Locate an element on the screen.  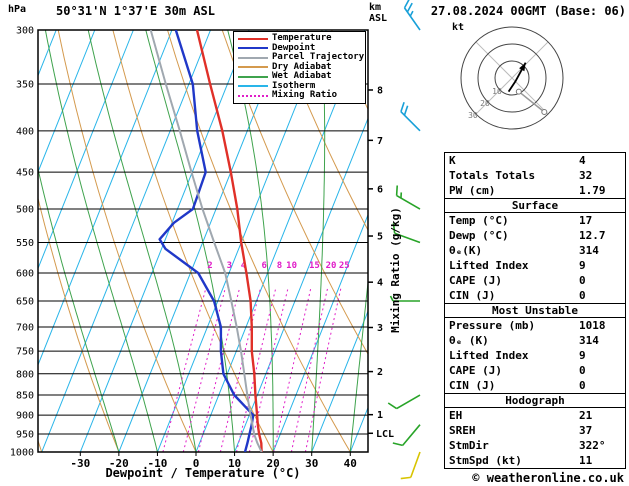
legend-label: Temperature is located at coordinates (302, 38).